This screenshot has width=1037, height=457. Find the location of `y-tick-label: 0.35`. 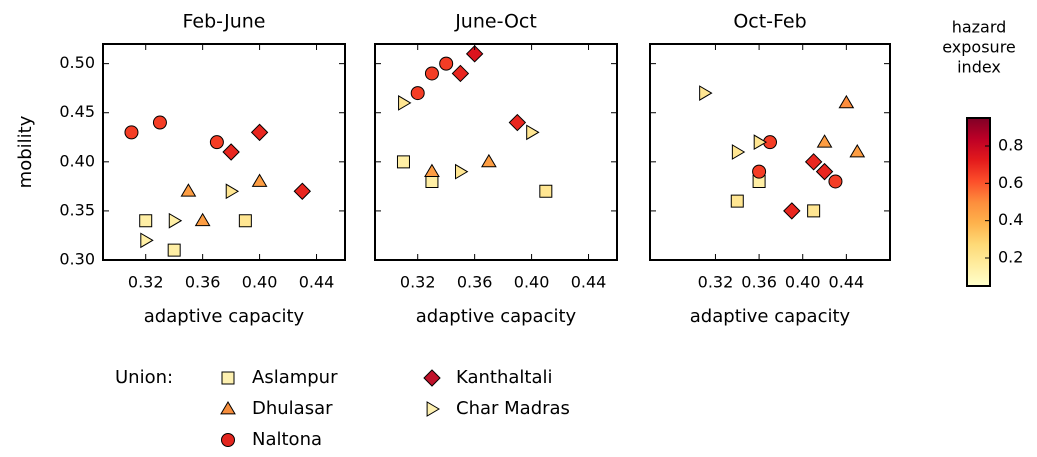

y-tick-label: 0.35 is located at coordinates (77, 209).